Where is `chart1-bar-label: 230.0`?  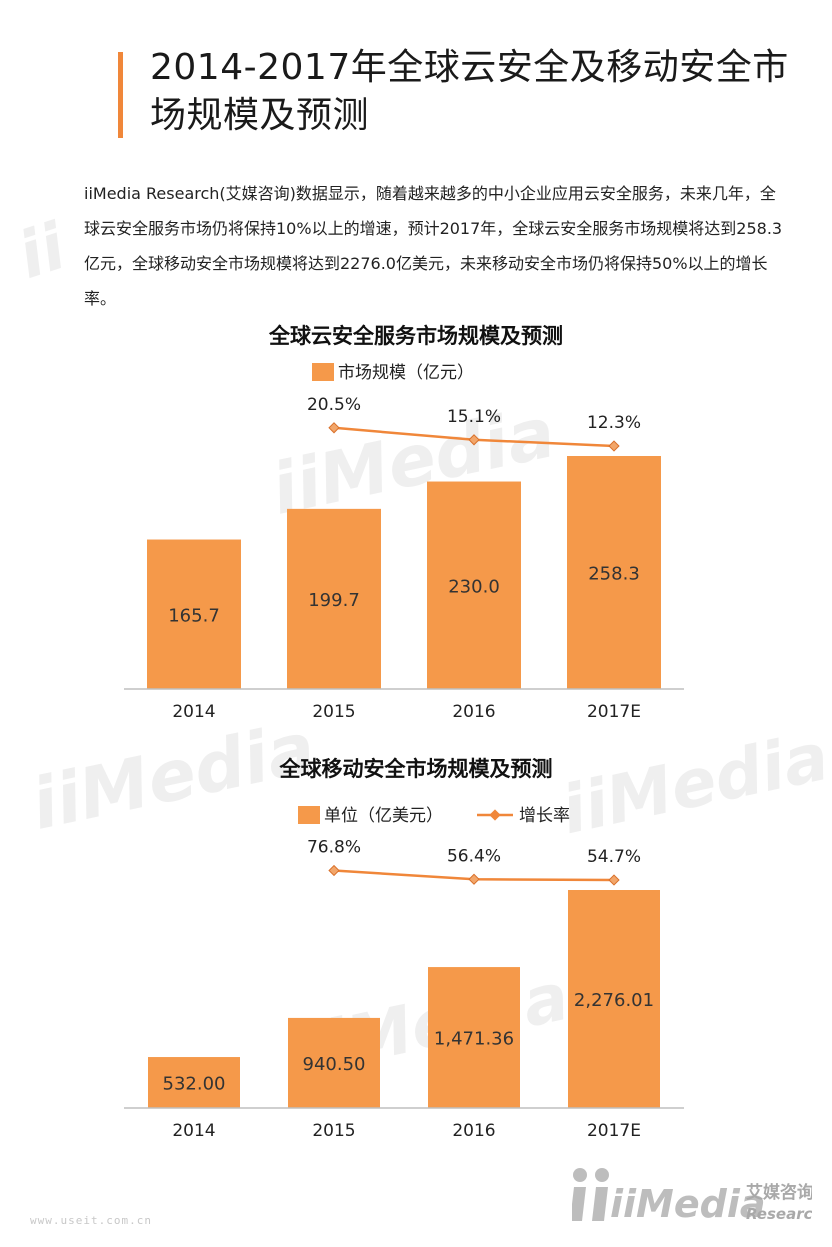
chart1-bar-label: 230.0 is located at coordinates (474, 586).